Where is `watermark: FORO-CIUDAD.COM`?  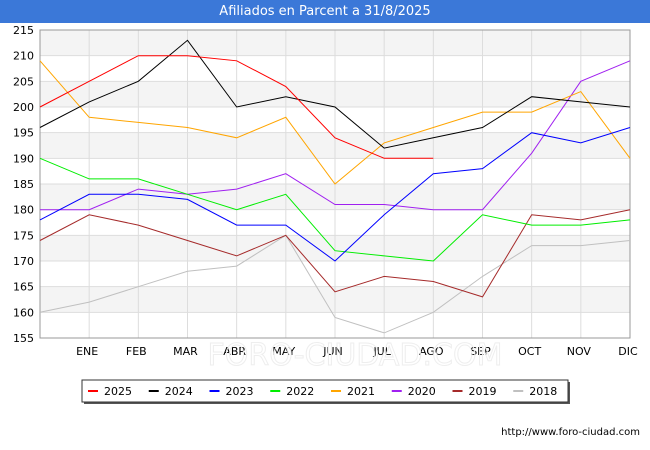
watermark: FORO-CIUDAD.COM is located at coordinates (355, 355).